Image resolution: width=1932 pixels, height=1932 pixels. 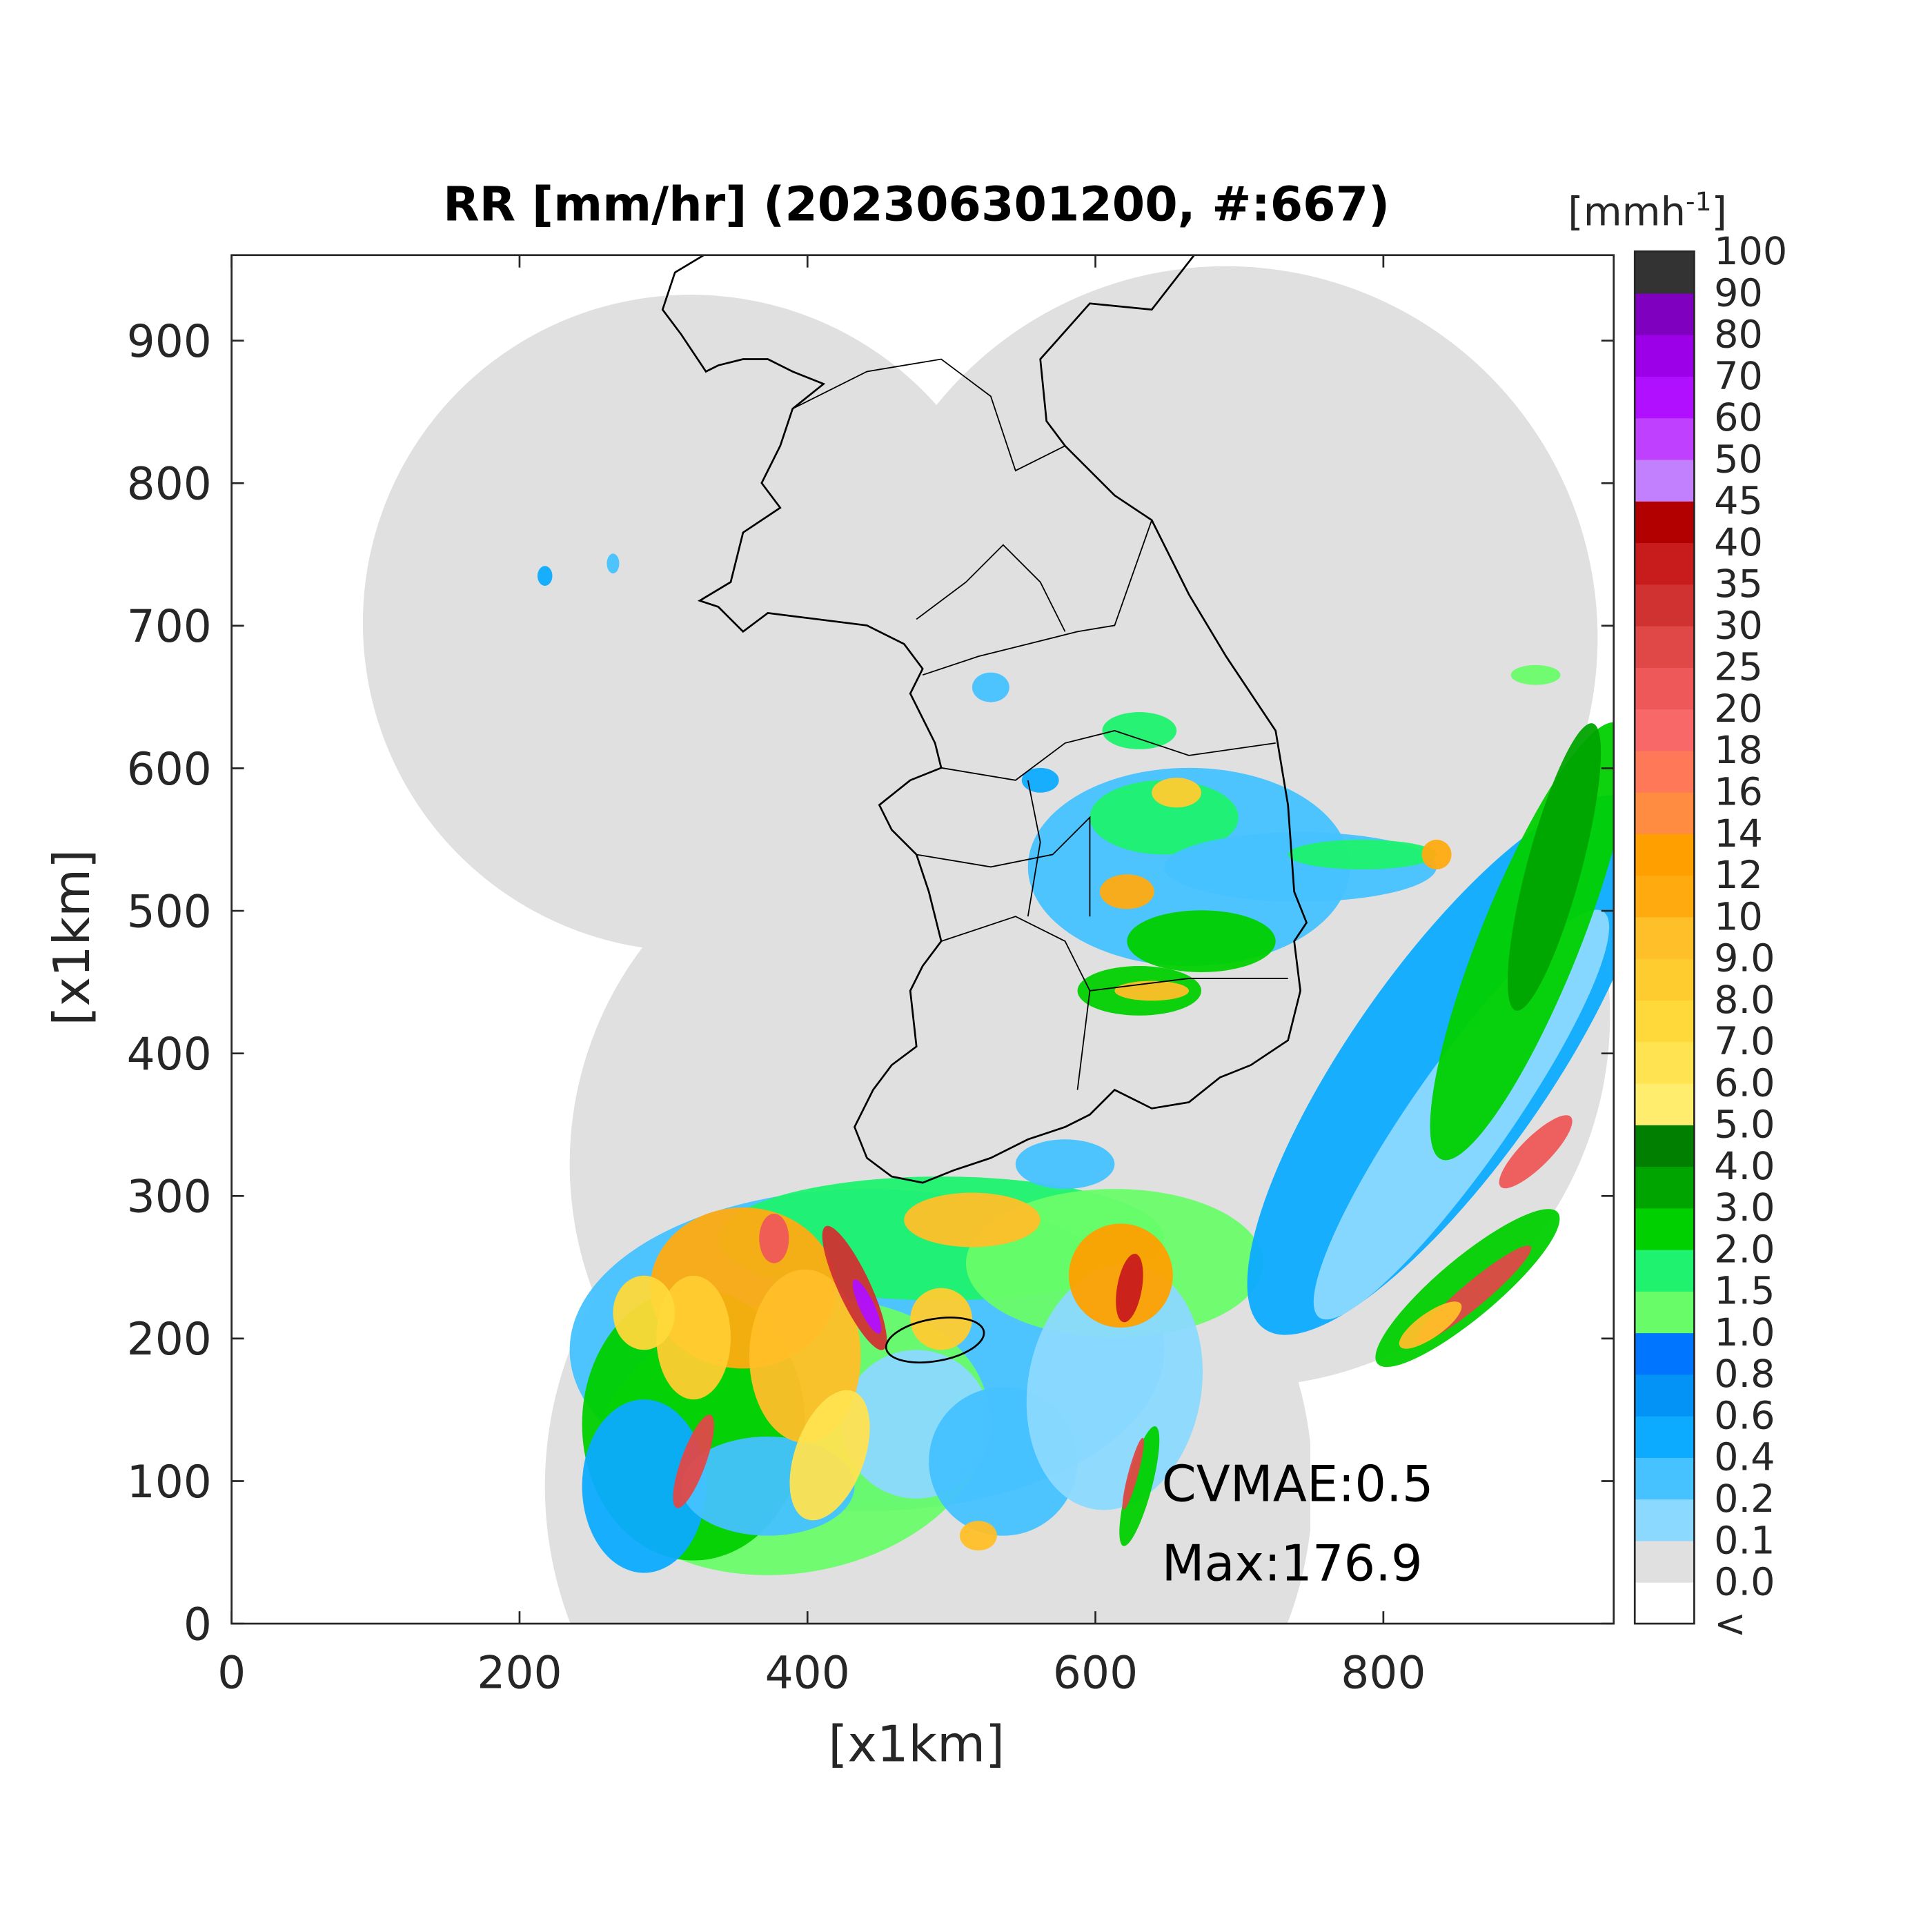 I want to click on colorbar-label: 0.8, so click(x=1744, y=1374).